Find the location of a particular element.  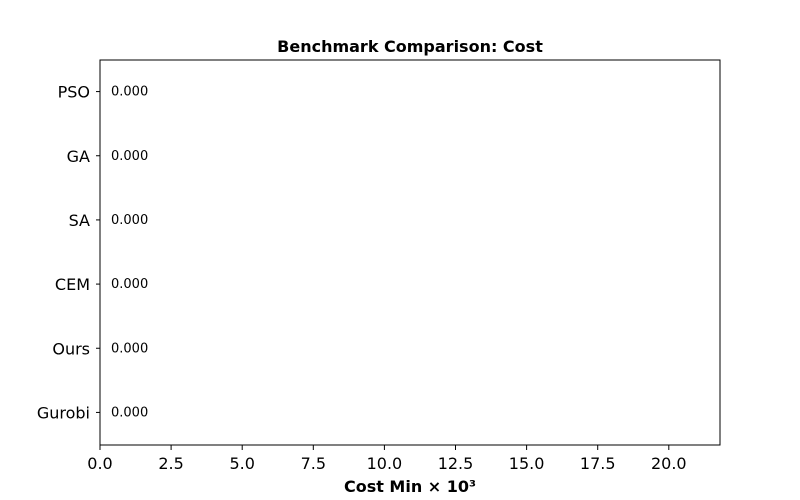

x-tick-label: 0.0 is located at coordinates (99, 463).